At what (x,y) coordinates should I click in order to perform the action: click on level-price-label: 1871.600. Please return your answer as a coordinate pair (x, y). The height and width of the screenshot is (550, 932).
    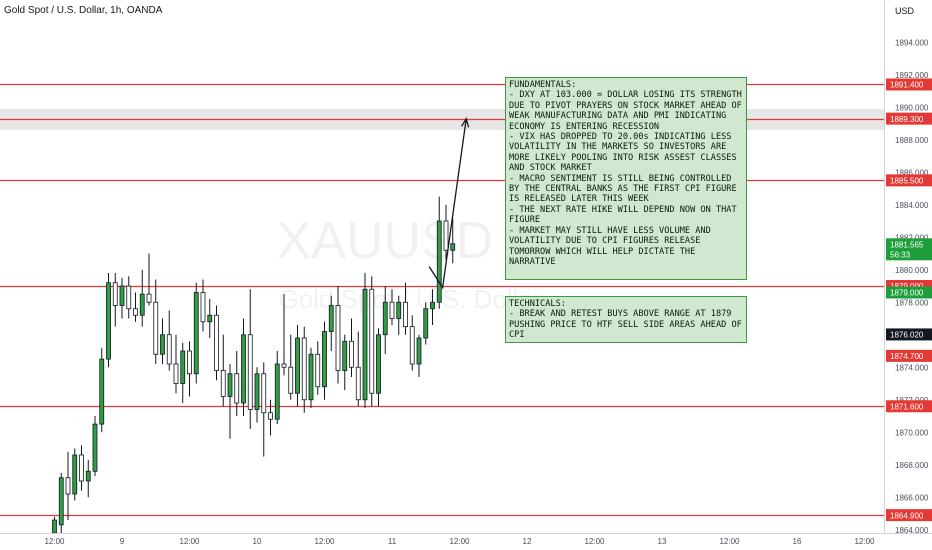
    Looking at the image, I should click on (909, 406).